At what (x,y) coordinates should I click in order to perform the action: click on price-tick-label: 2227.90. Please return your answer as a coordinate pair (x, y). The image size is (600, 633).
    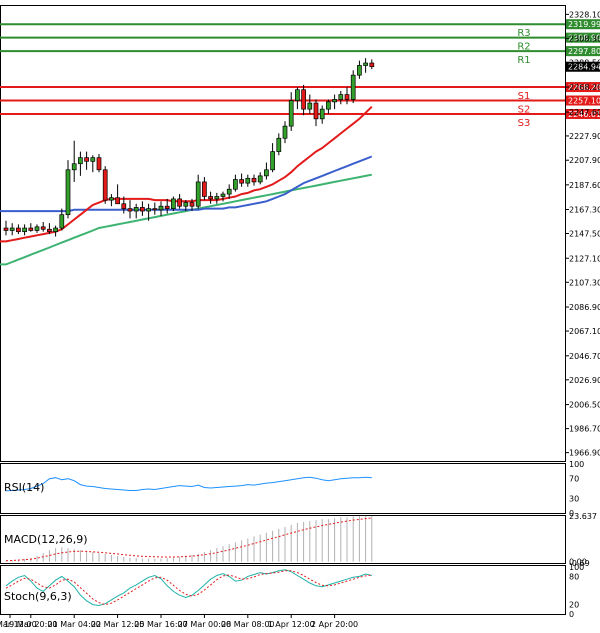
    Looking at the image, I should click on (584, 136).